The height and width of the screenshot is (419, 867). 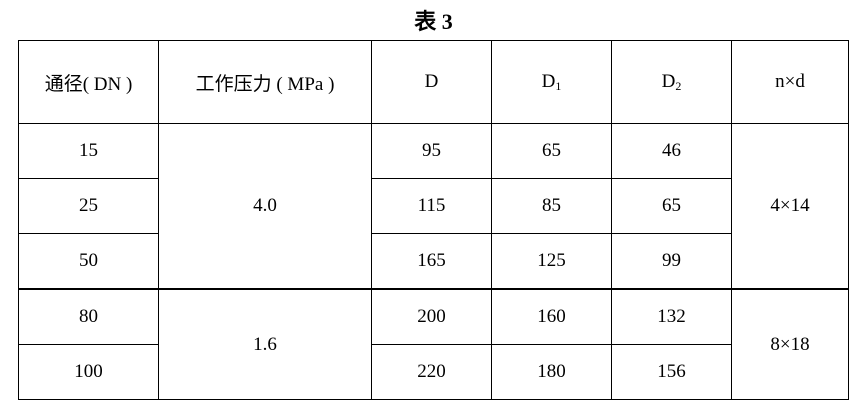 I want to click on cell-nxd: 4×14, so click(x=790, y=206).